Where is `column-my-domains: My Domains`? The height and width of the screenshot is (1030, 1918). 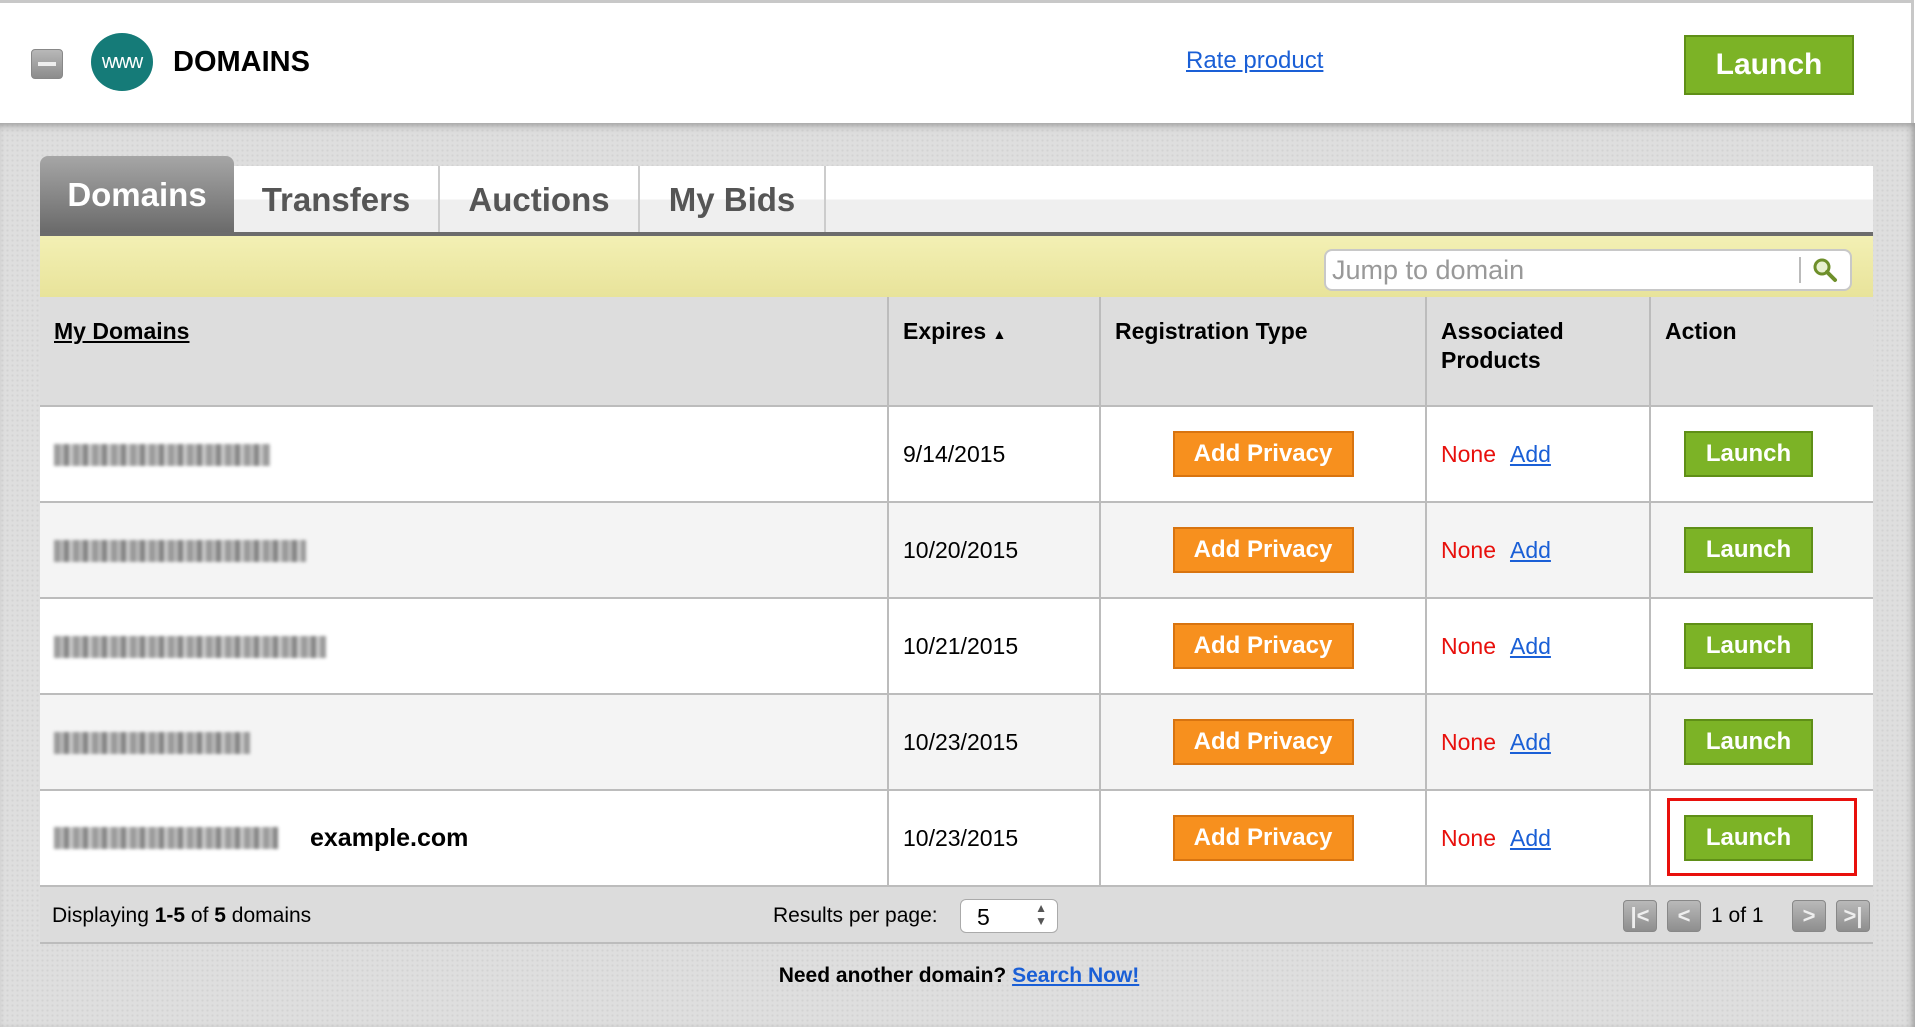
column-my-domains: My Domains is located at coordinates (464, 352).